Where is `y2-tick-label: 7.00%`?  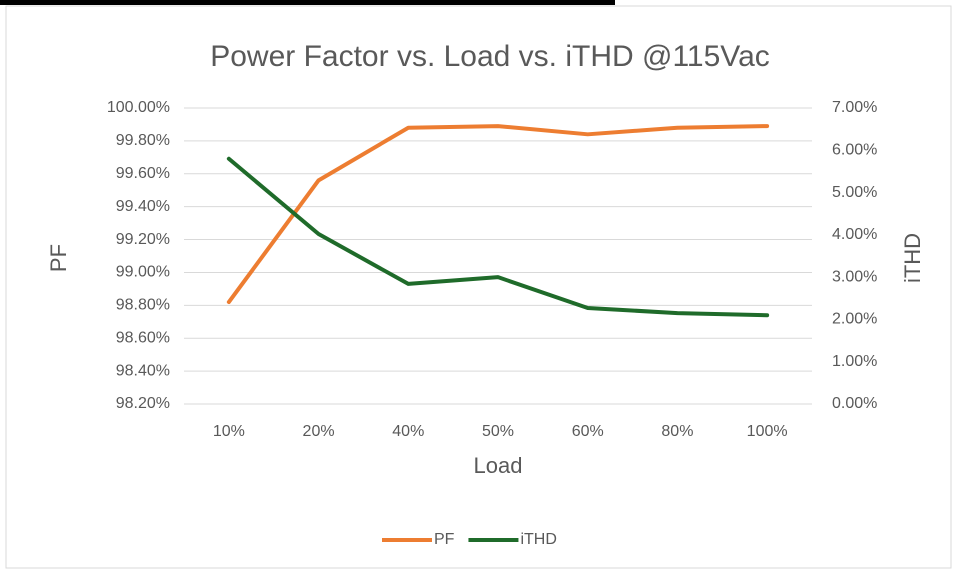
y2-tick-label: 7.00% is located at coordinates (854, 107).